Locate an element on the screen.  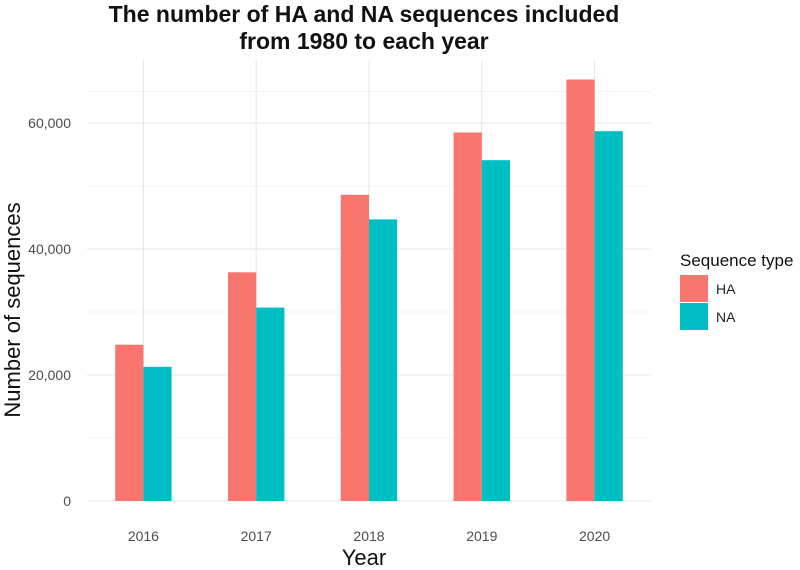
bar-na-2019 is located at coordinates (495, 331).